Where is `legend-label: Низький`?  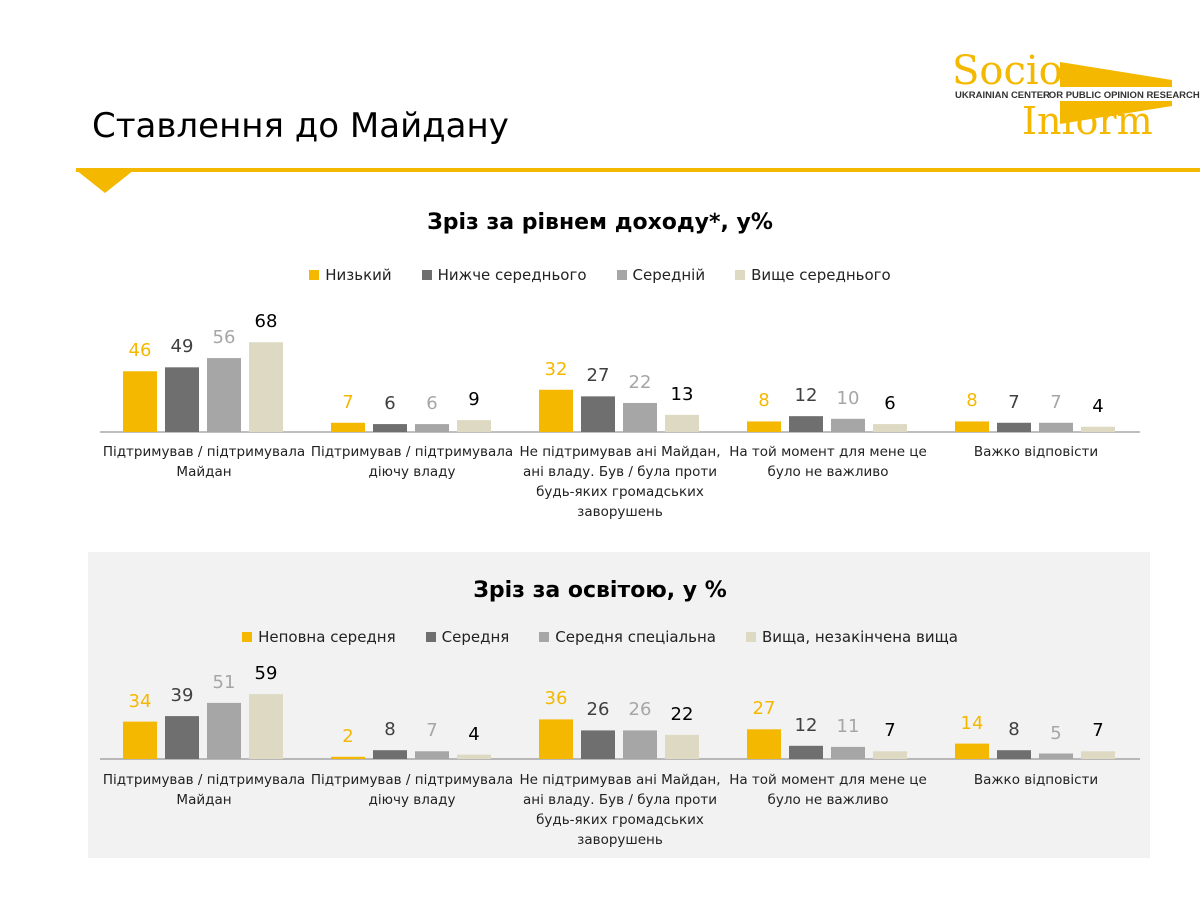 legend-label: Низький is located at coordinates (358, 275).